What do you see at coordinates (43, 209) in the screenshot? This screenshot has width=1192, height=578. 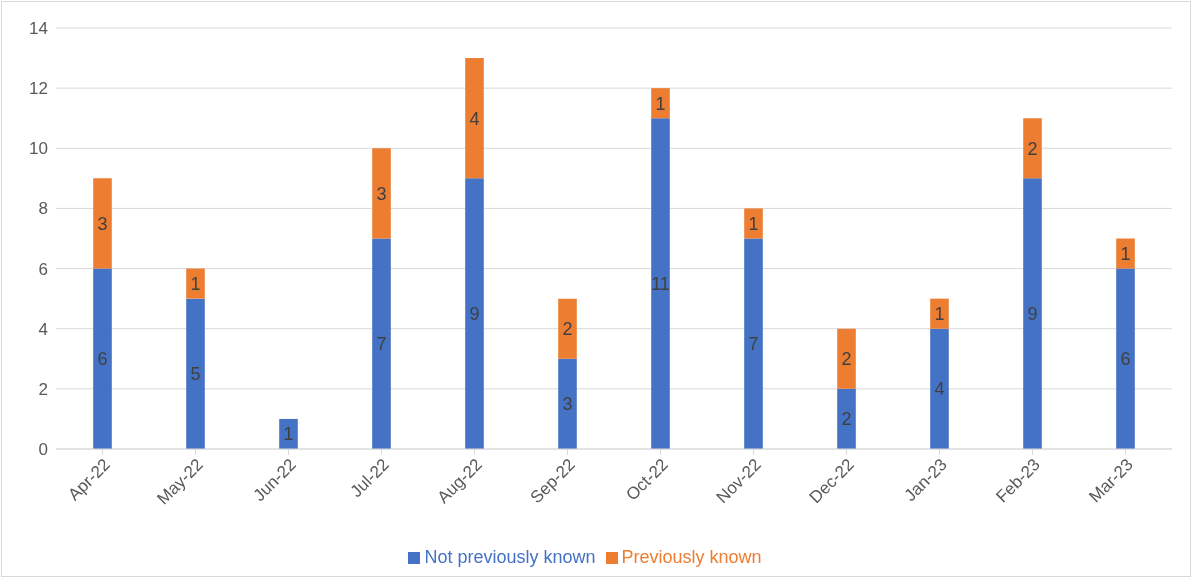 I see `y-tick-label: 8` at bounding box center [43, 209].